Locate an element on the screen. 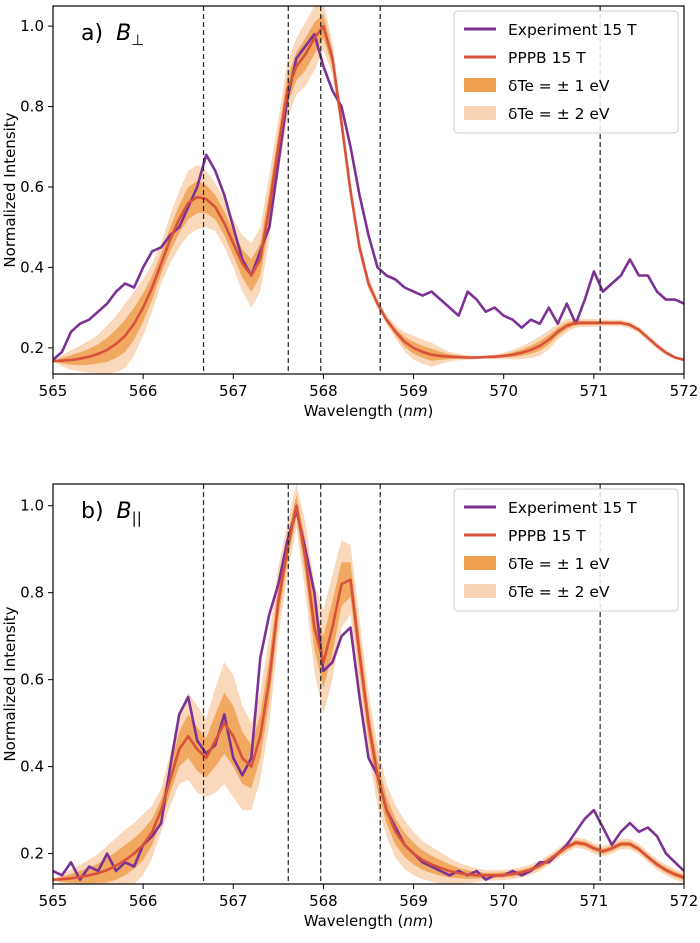 Image resolution: width=700 pixels, height=943 pixels. panel-label: b) B|| is located at coordinates (111, 513).